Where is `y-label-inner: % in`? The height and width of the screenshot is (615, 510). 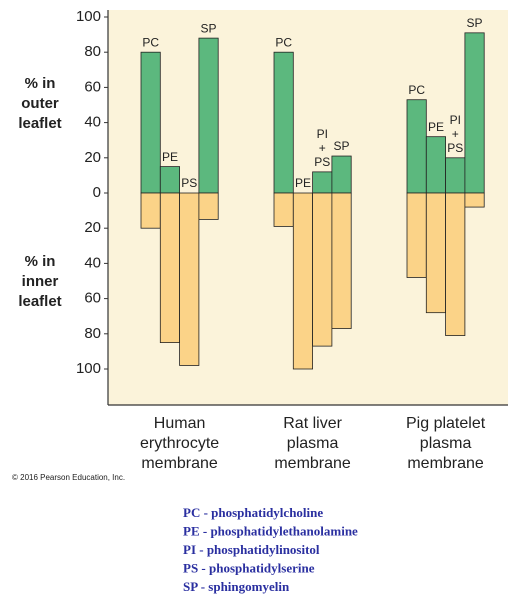
y-label-inner: % in is located at coordinates (40, 261).